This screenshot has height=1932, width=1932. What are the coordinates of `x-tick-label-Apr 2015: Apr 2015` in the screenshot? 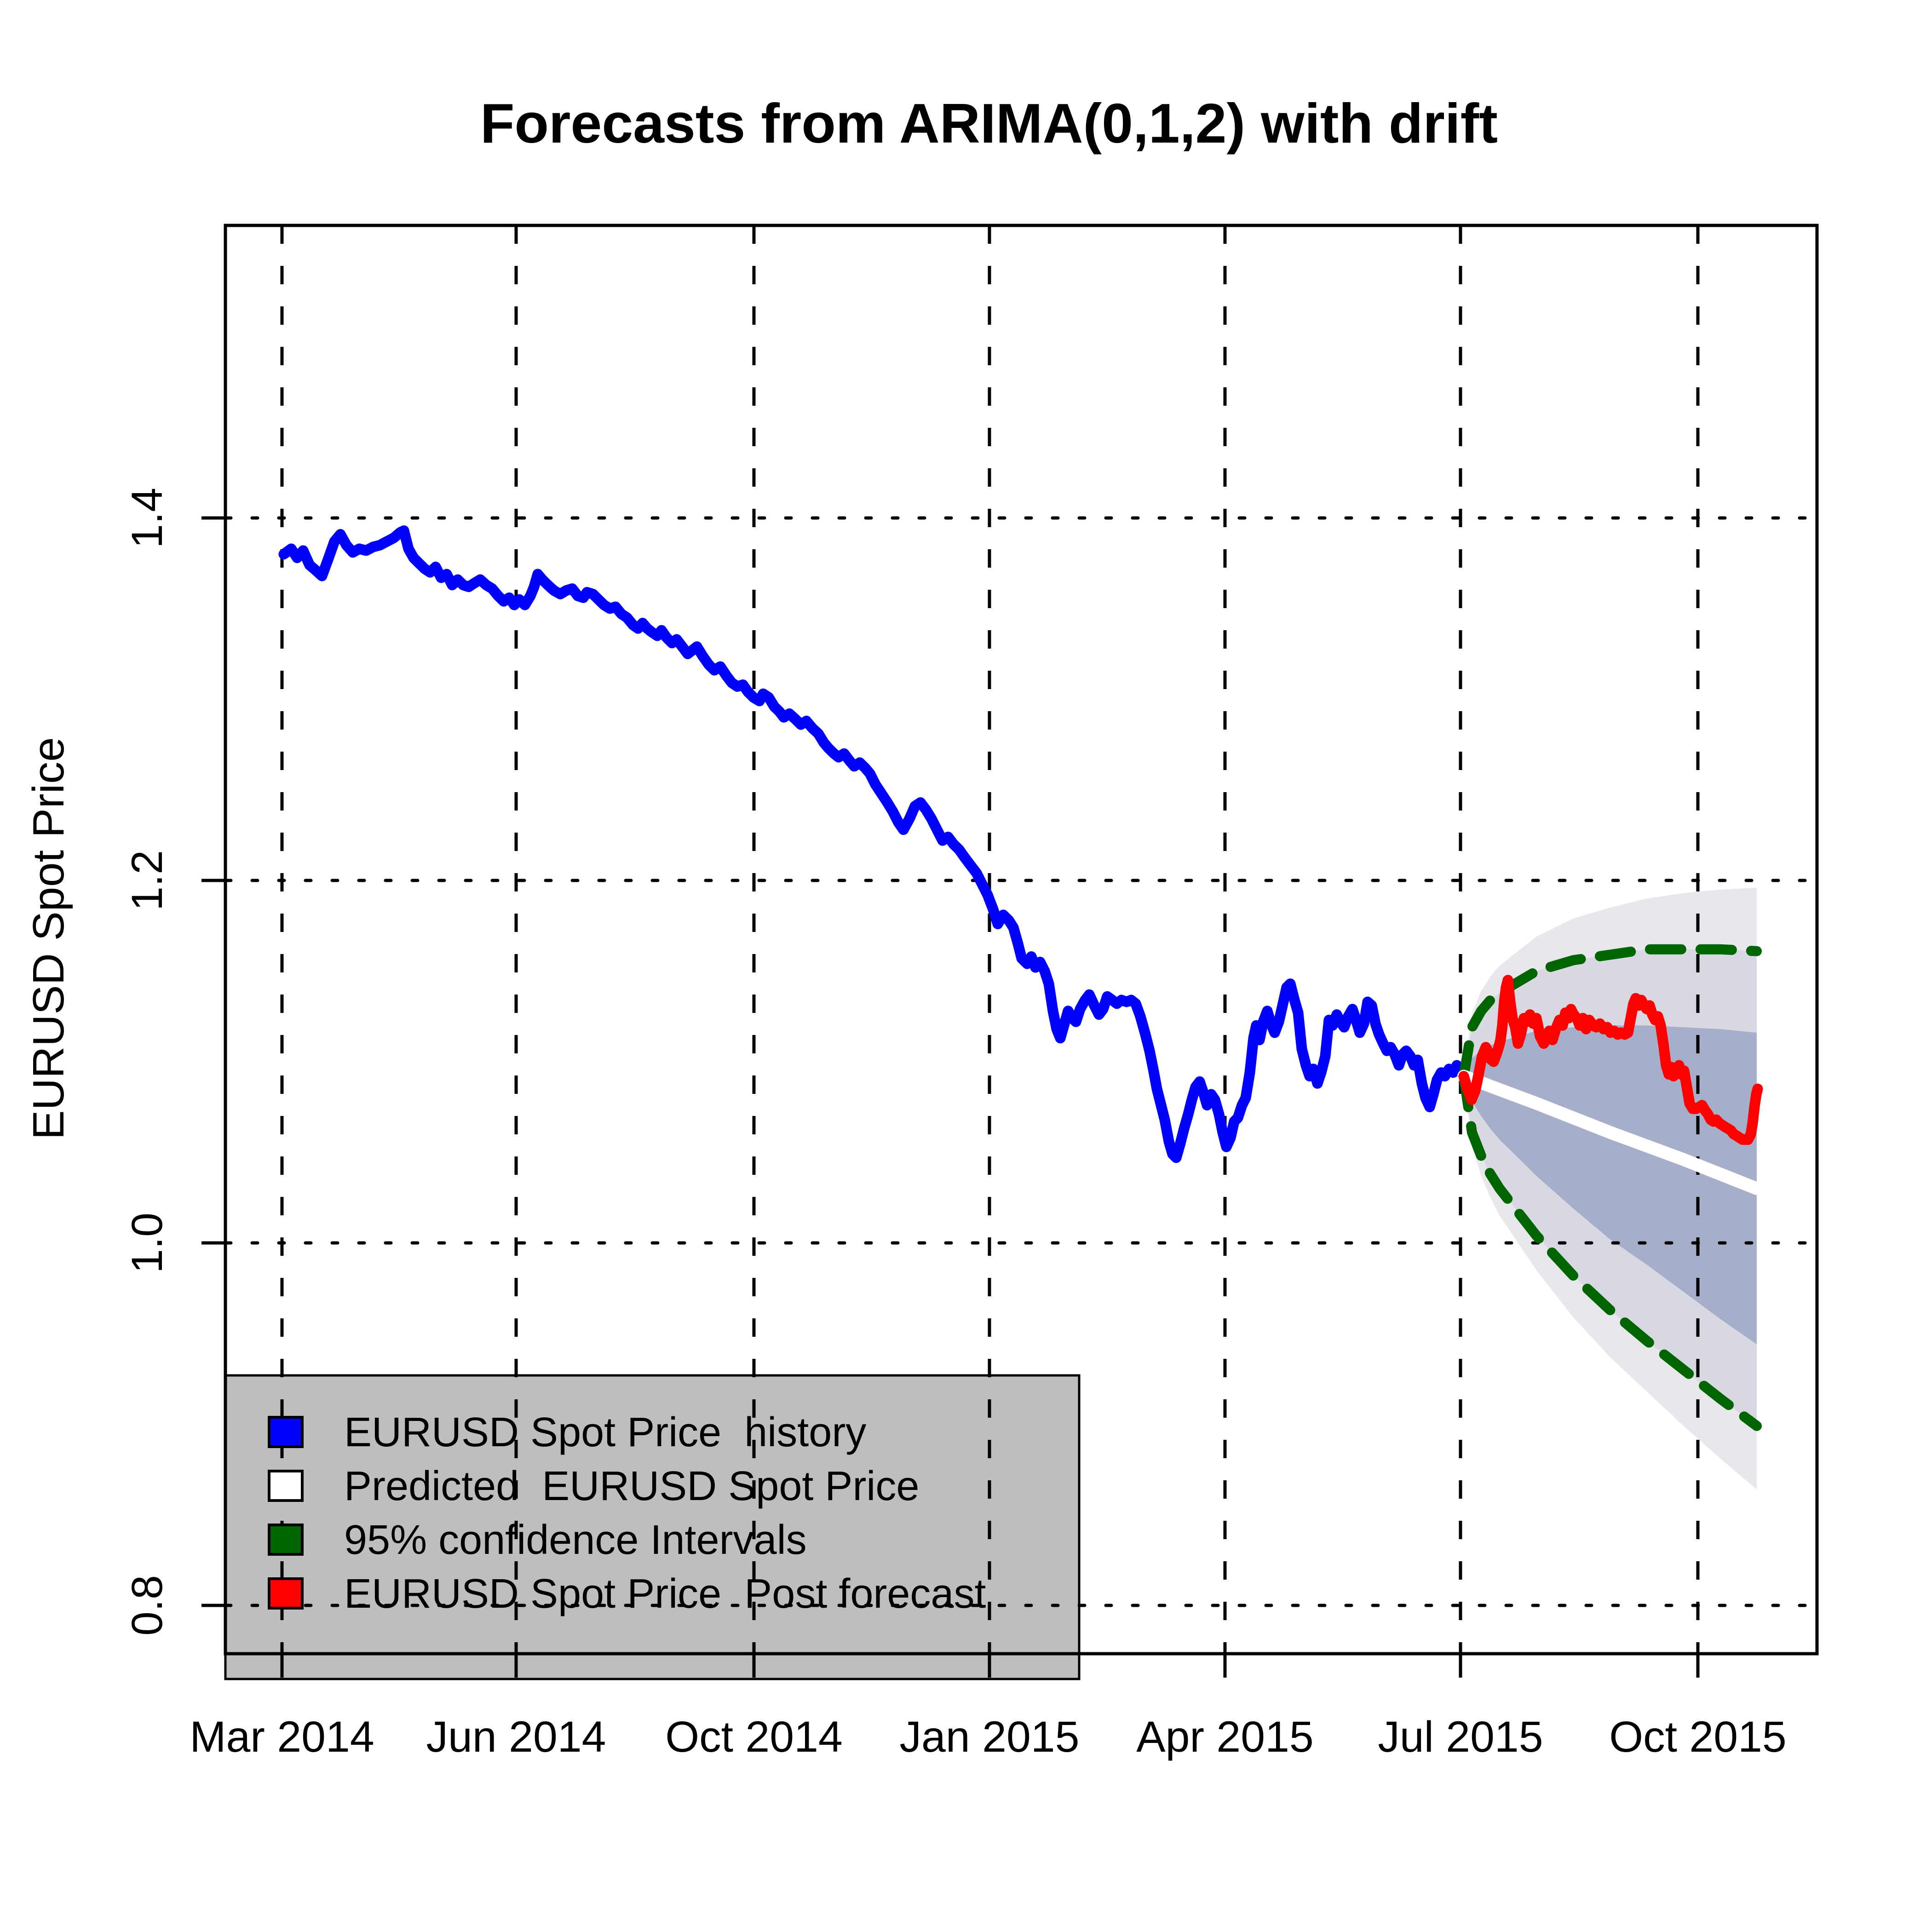 It's located at (1225, 1737).